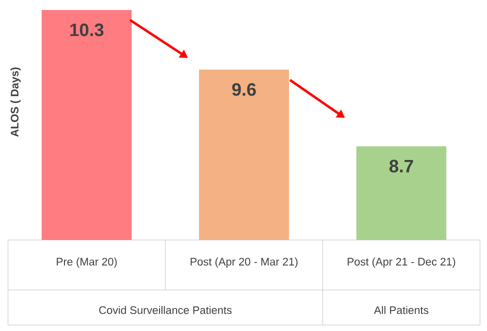  I want to click on data-label: 9.6, so click(244, 89).